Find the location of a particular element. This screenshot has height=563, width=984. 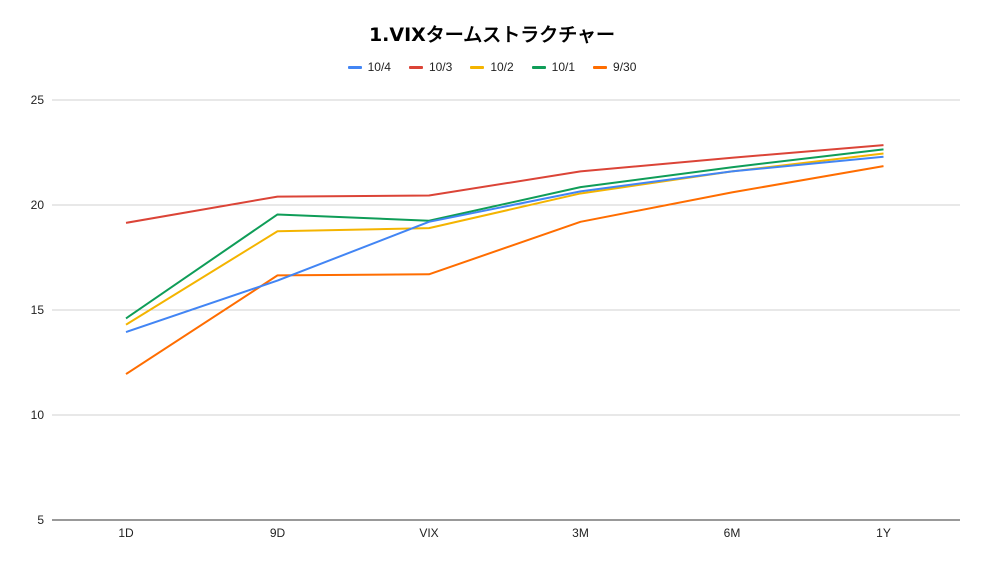

legend-label: 10/2 is located at coordinates (502, 67).